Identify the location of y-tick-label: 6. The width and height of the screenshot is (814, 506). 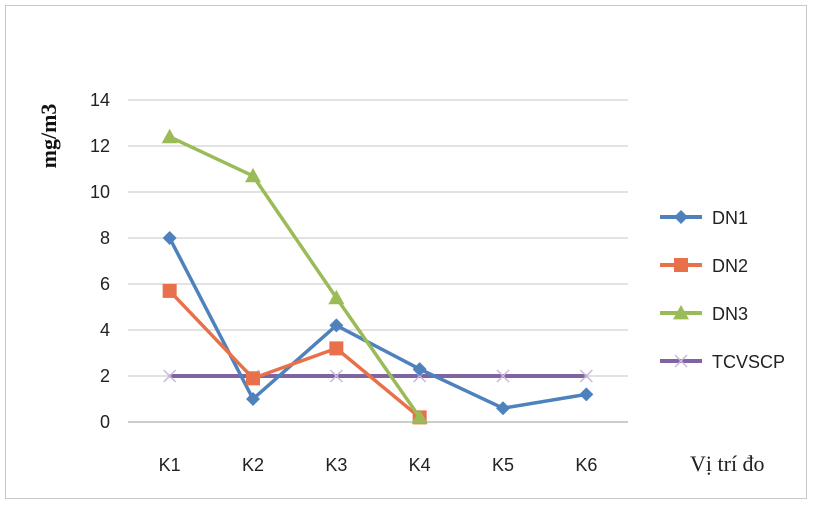
(105, 284).